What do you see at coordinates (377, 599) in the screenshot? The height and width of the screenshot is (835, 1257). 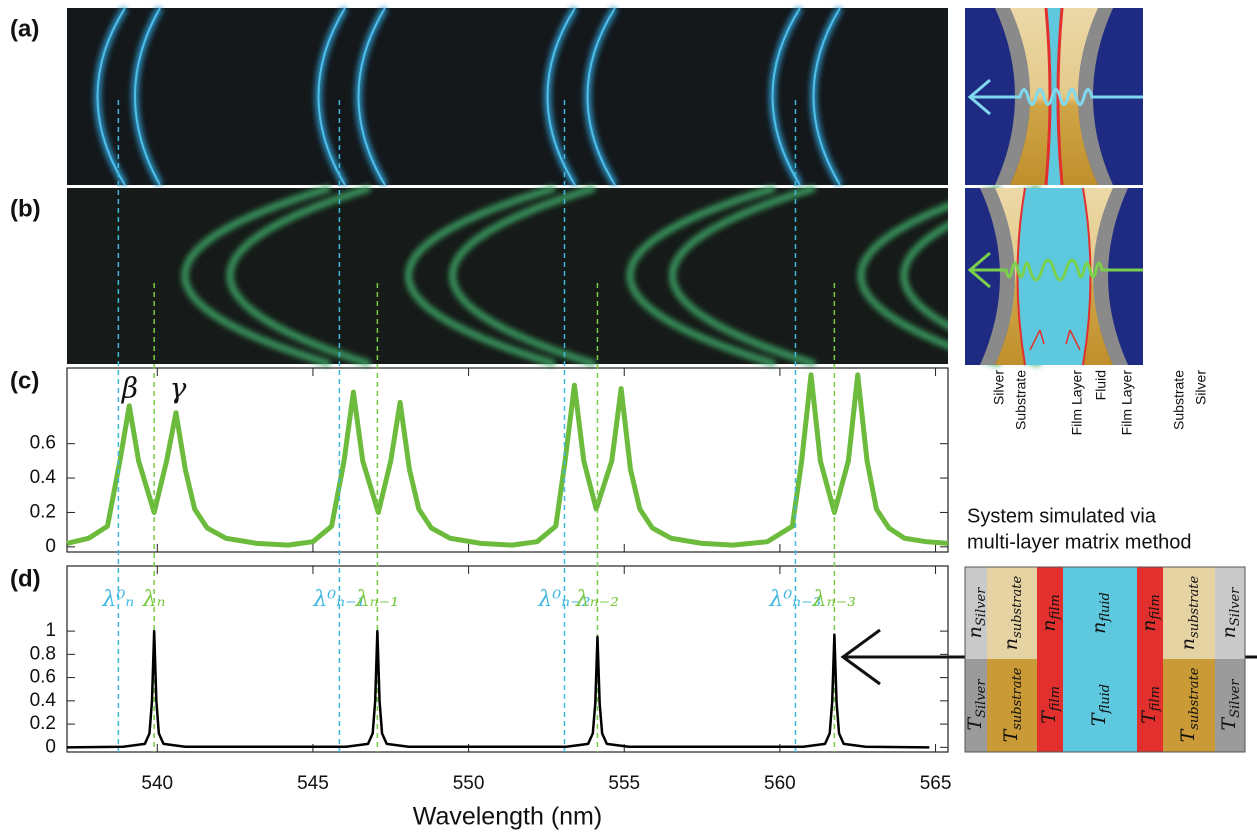 I see `marker-label: λₙ₋₁` at bounding box center [377, 599].